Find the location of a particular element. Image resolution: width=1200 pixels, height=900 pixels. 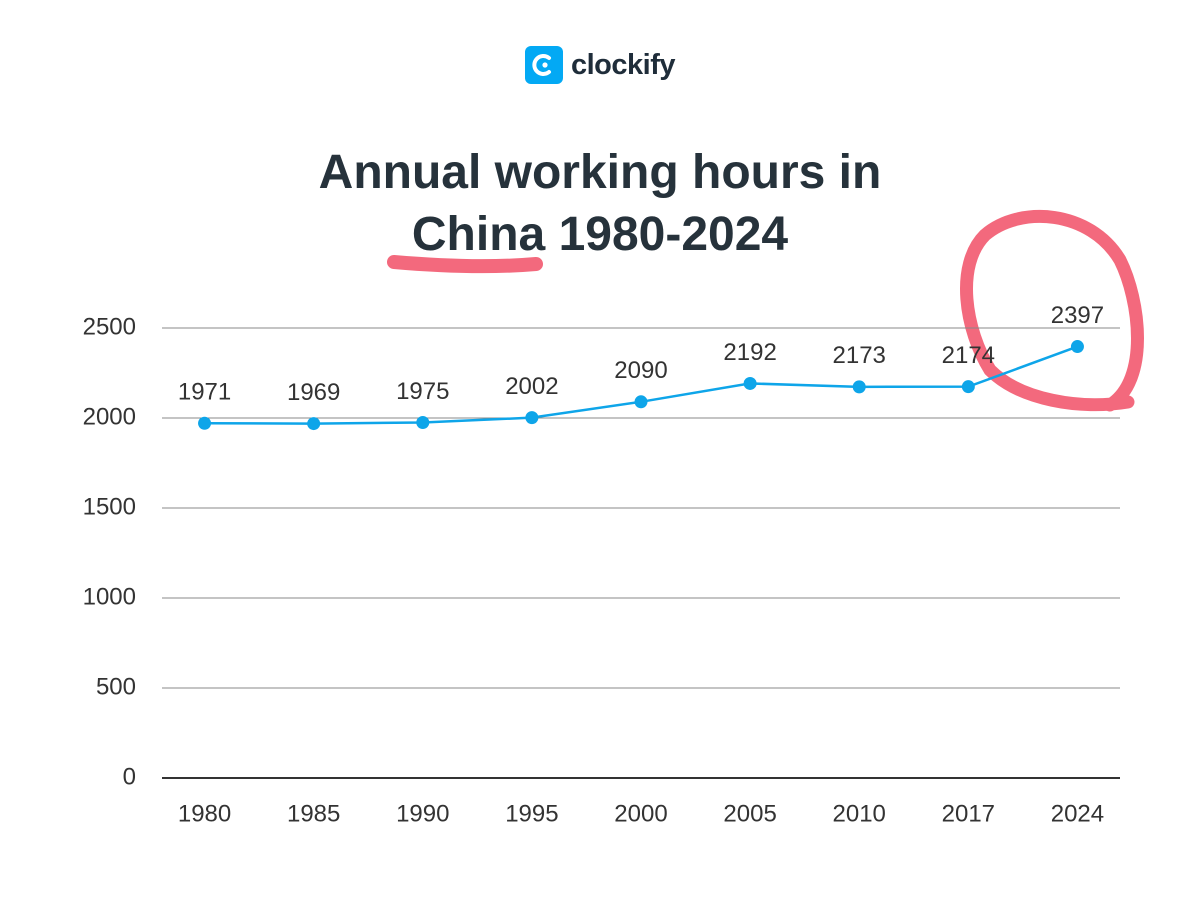

highlight-underline is located at coordinates (465, 264).